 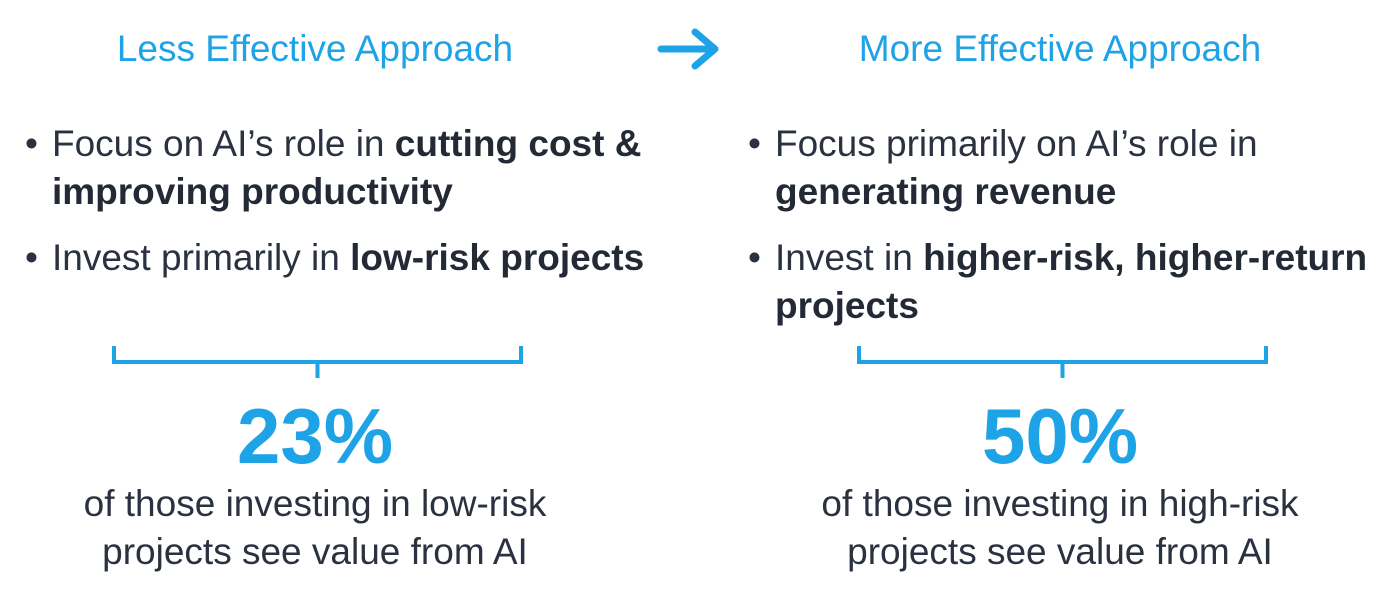 What do you see at coordinates (688, 49) in the screenshot?
I see `right-arrow-icon` at bounding box center [688, 49].